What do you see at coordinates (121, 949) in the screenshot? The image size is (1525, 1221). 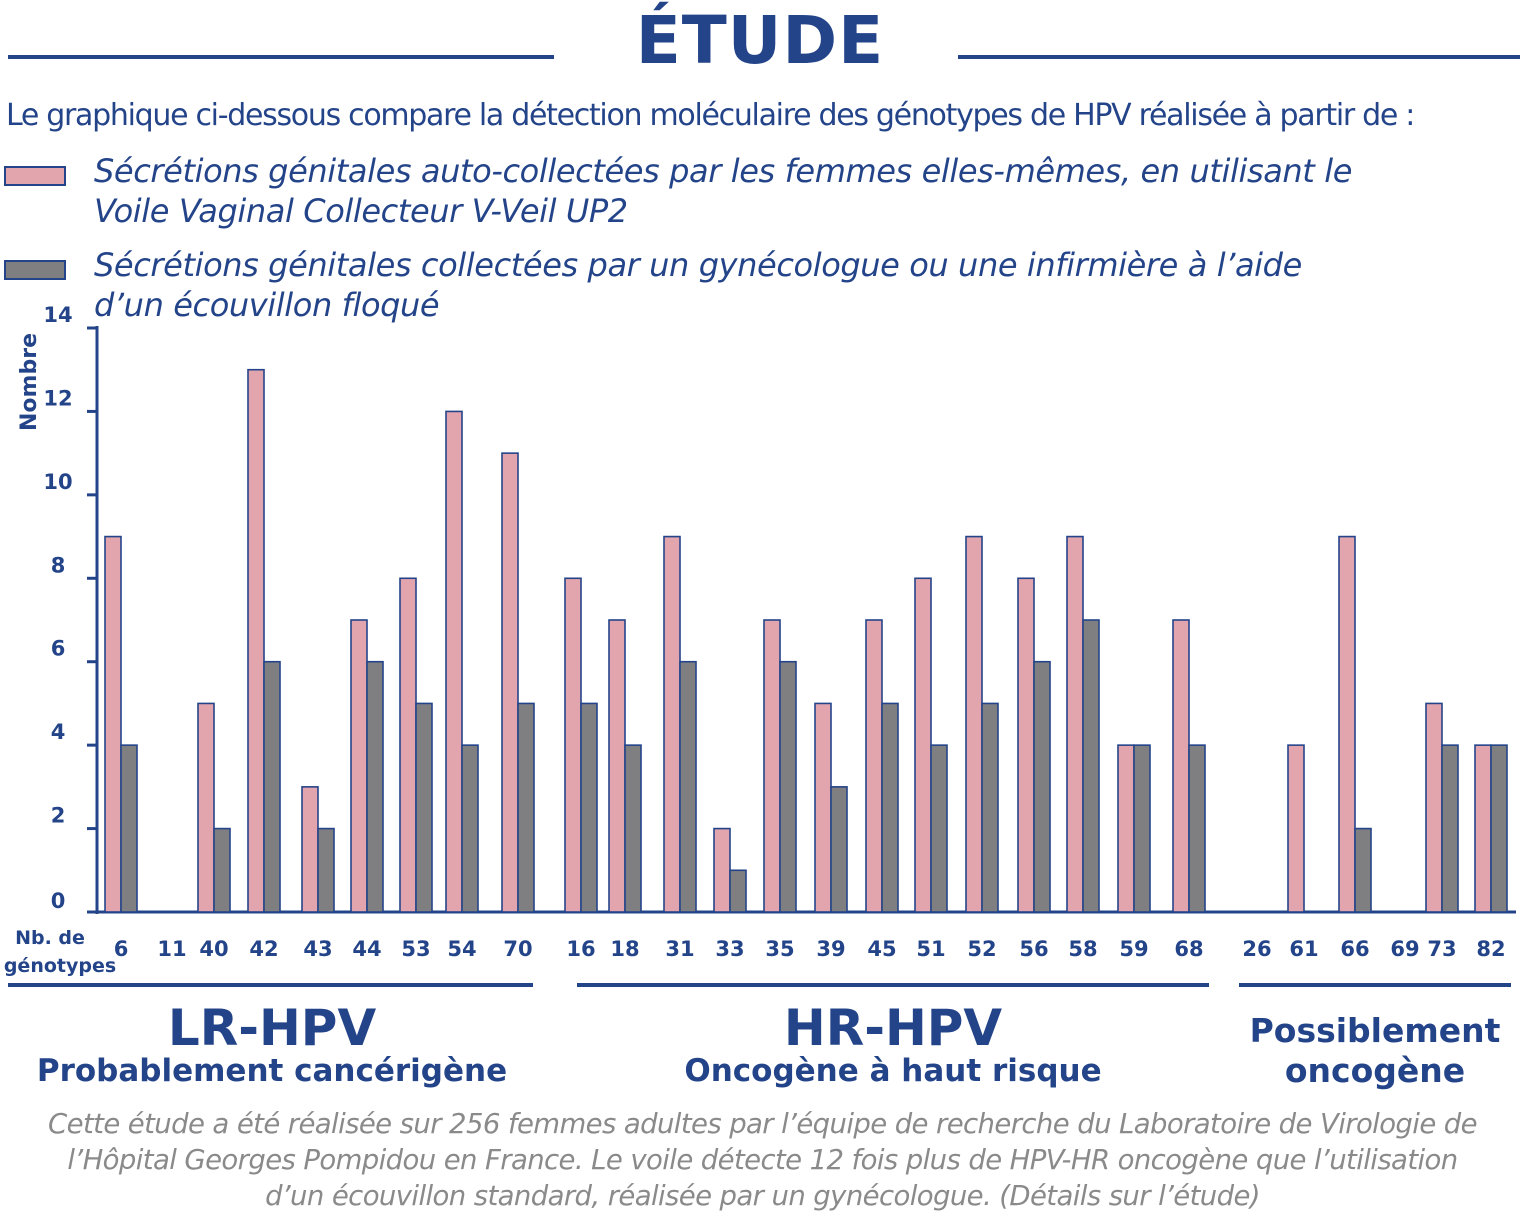 I see `x-tick-label: 6` at bounding box center [121, 949].